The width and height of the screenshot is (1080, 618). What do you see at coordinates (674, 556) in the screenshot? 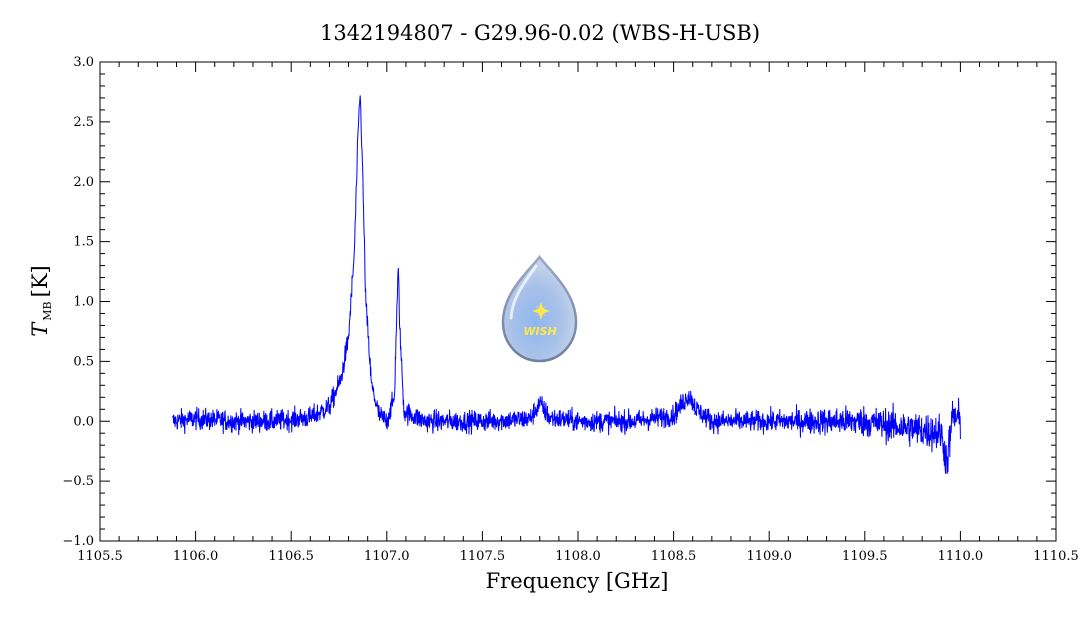
I see `x-tick-label: 1108.5` at bounding box center [674, 556].